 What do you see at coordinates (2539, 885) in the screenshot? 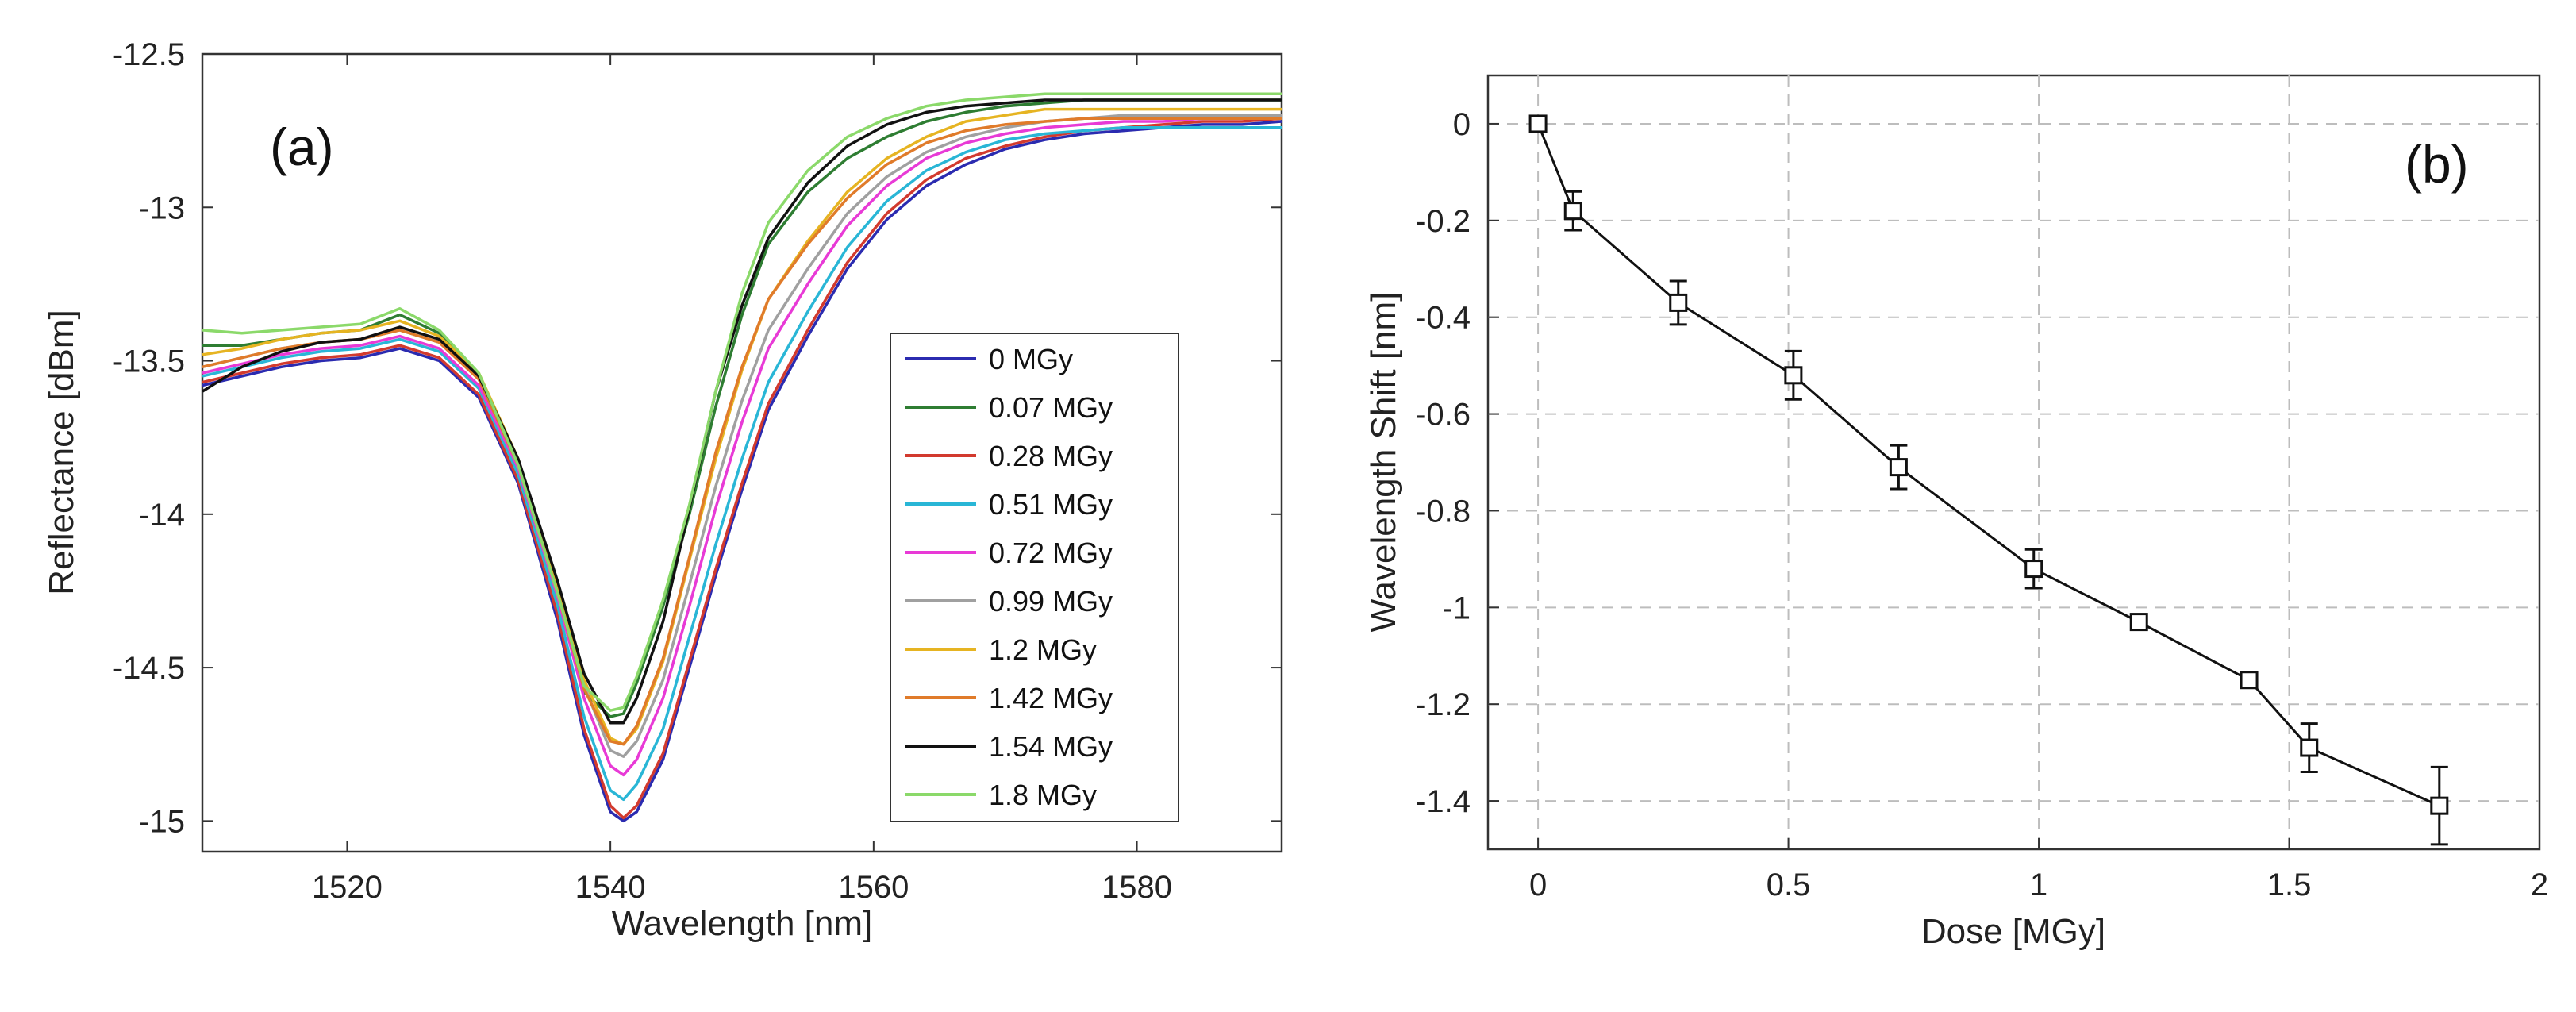
I see `panel-b-x-tick-label: 2` at bounding box center [2539, 885].